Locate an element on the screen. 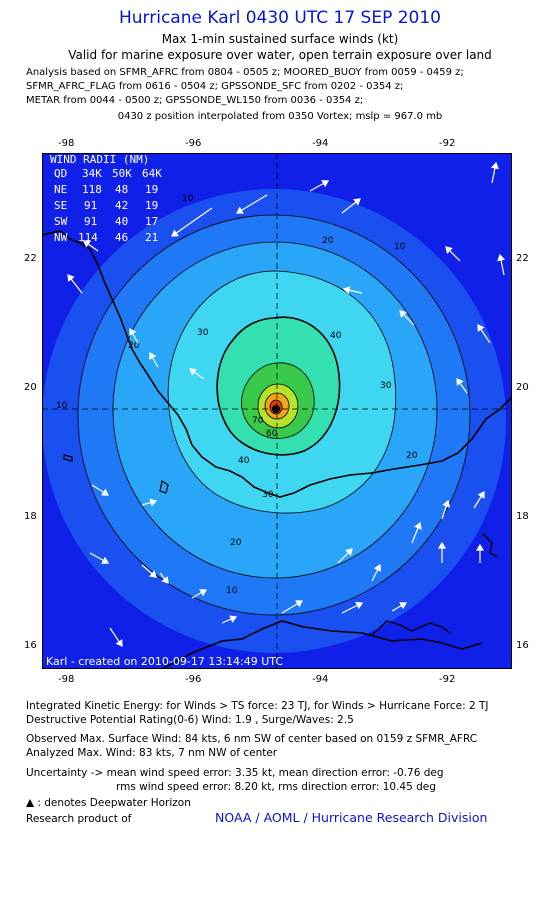 Image resolution: width=560 pixels, height=915 pixels. contour-label-10-c: 10 is located at coordinates (62, 406).